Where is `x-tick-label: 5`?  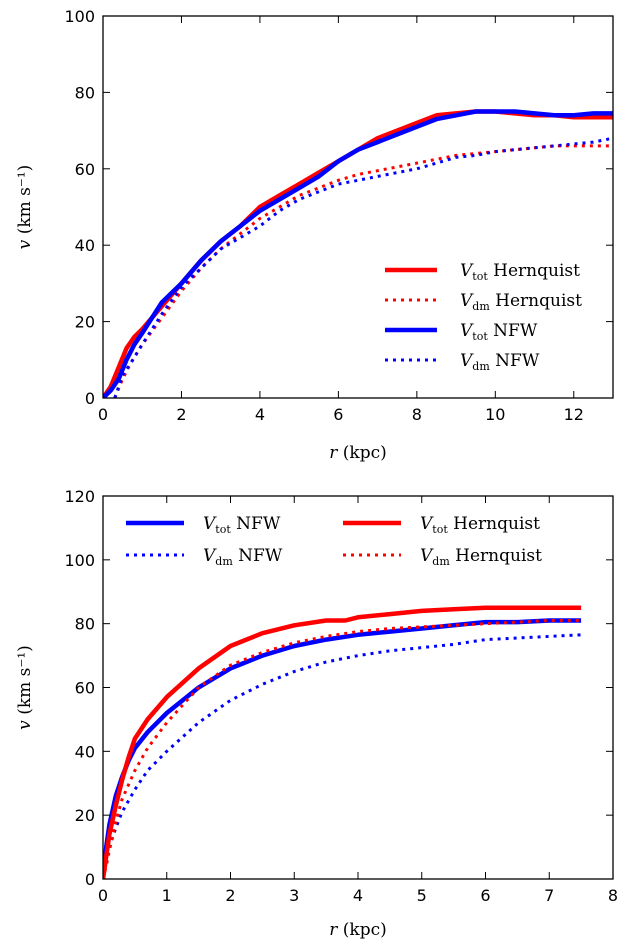
x-tick-label: 5 is located at coordinates (422, 895).